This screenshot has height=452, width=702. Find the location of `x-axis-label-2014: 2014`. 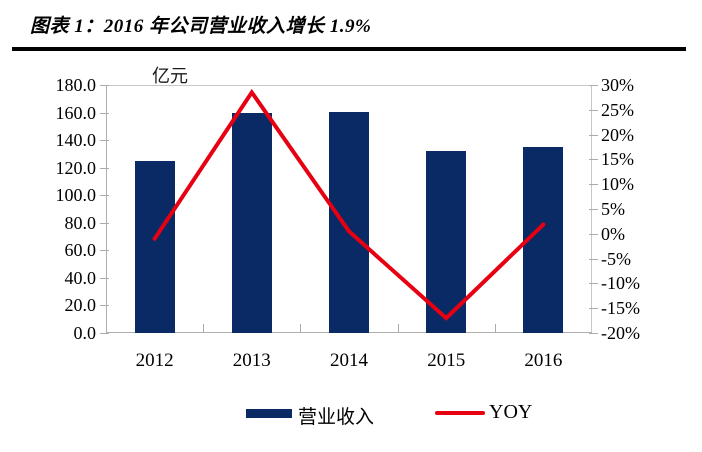

x-axis-label-2014: 2014 is located at coordinates (349, 360).